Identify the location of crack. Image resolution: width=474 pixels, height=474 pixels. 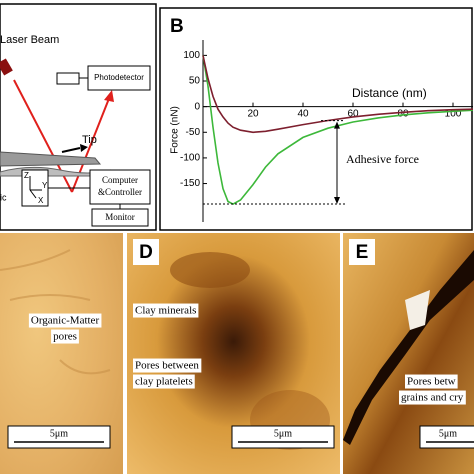
(408, 347).